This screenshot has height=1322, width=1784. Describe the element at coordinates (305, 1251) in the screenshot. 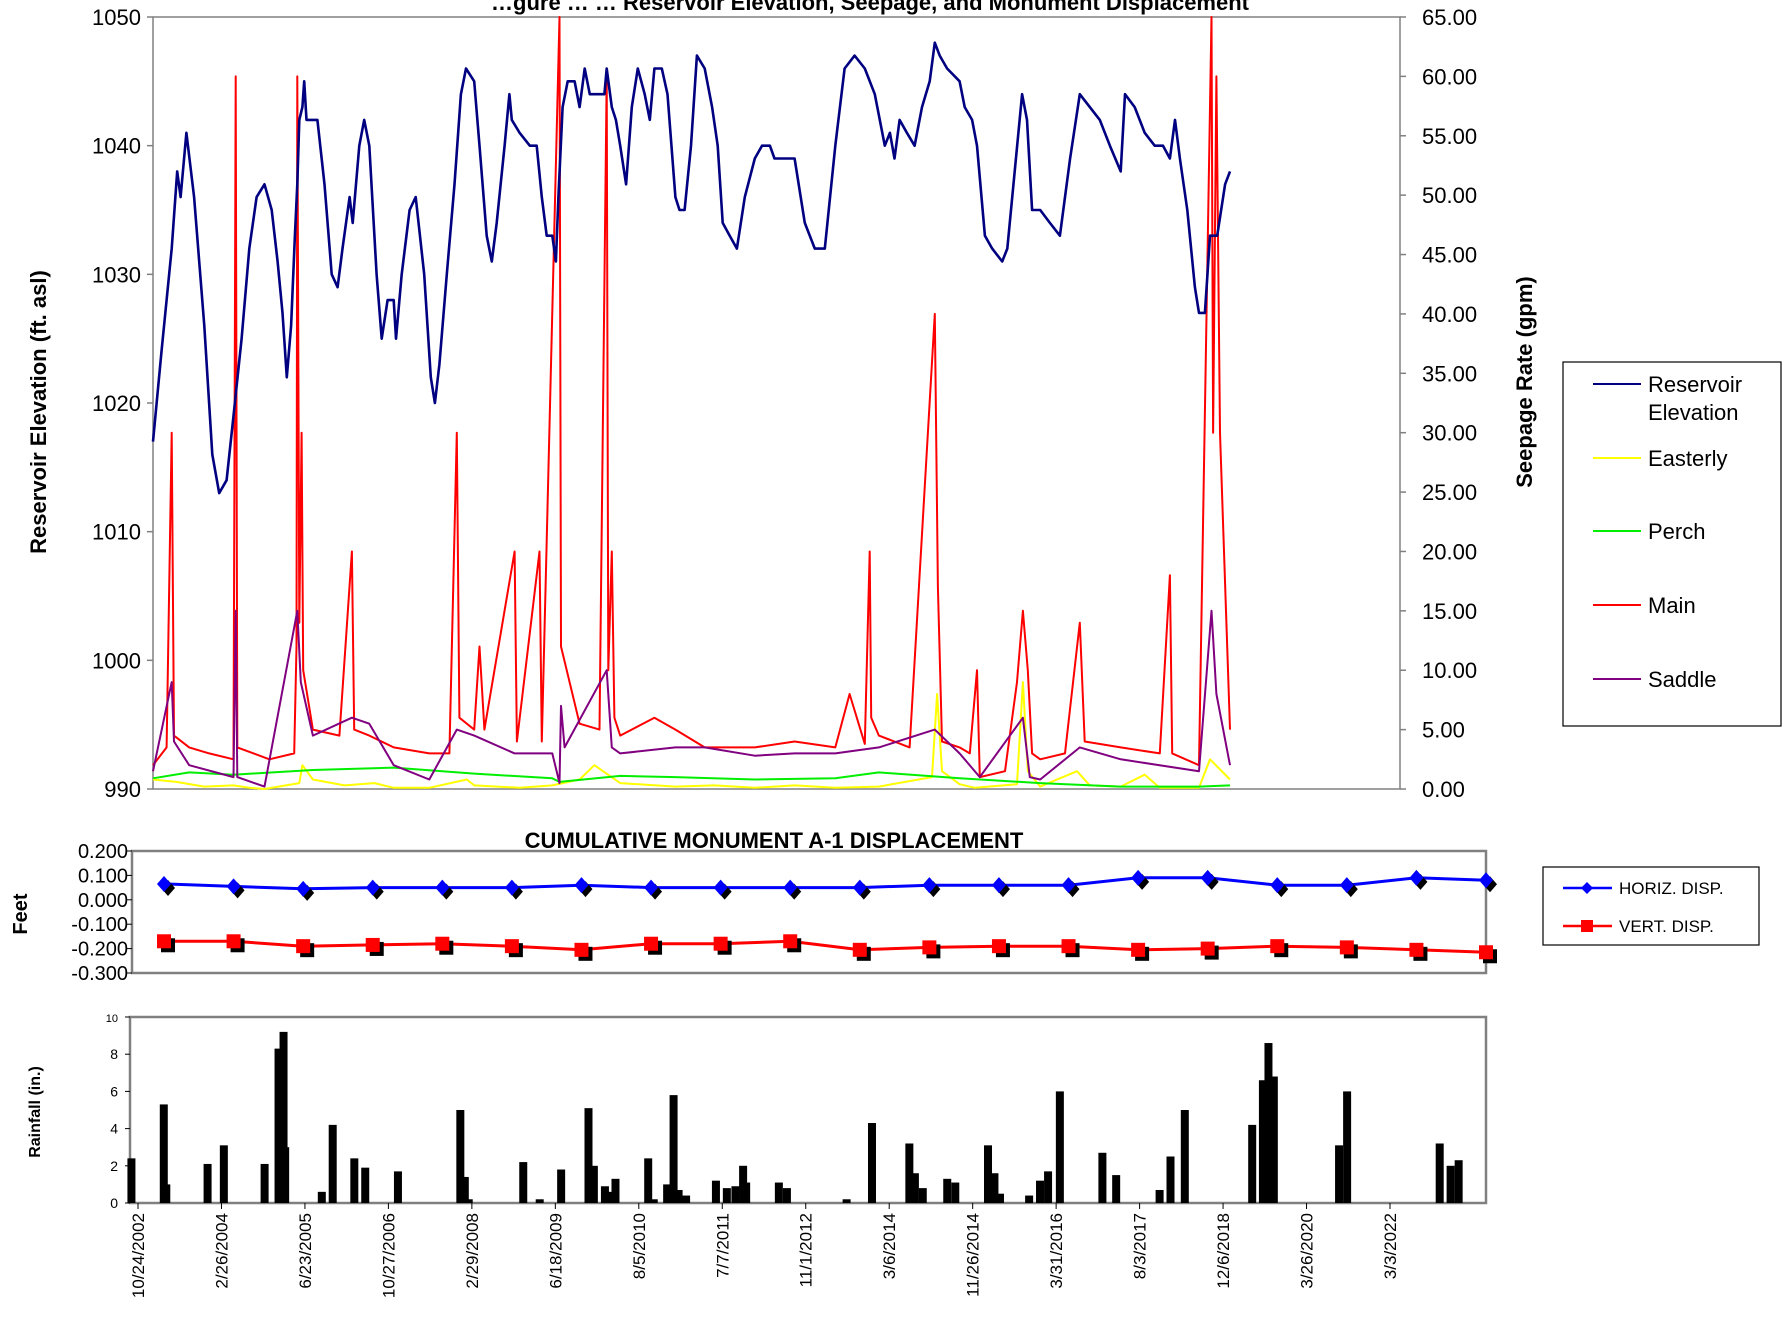

I see `x-tick-label: 6/23/2005` at that location.